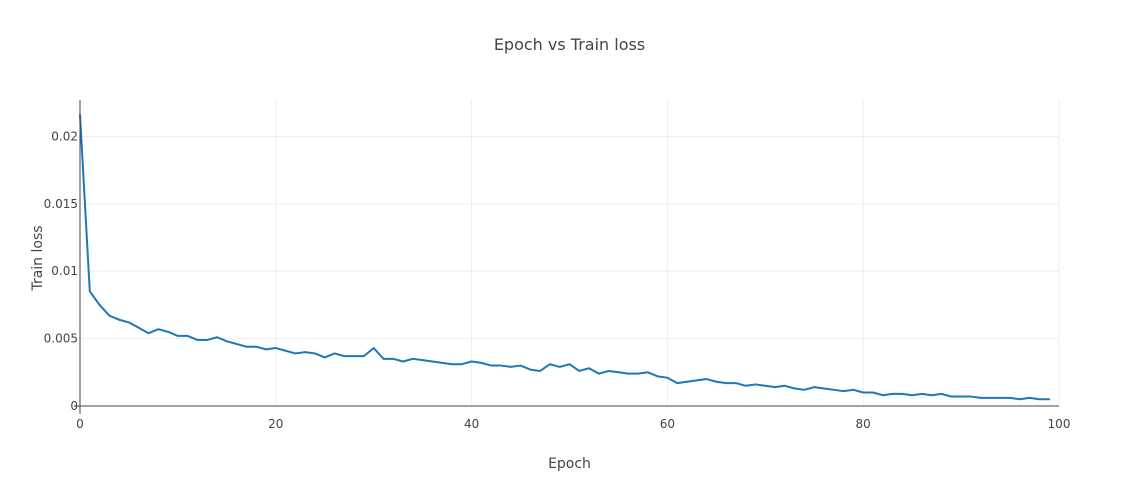 Image resolution: width=1139 pixels, height=496 pixels. I want to click on y-tick-label: 0.015, so click(61, 204).